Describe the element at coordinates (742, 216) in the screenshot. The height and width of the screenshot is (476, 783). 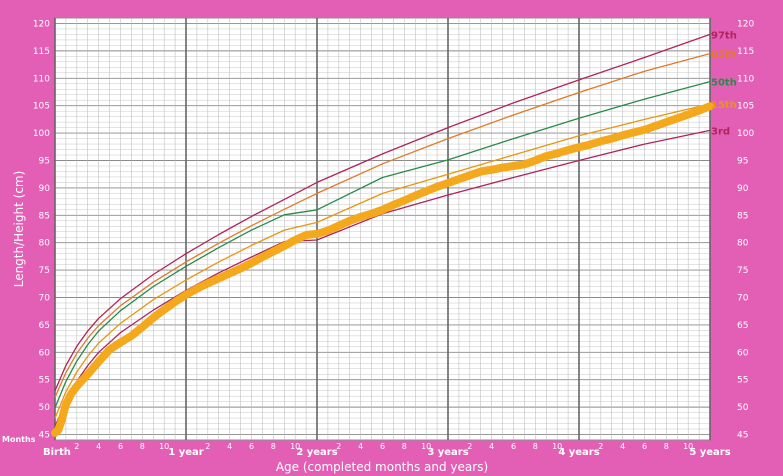
I see `y-tick-label-right: 85` at that location.